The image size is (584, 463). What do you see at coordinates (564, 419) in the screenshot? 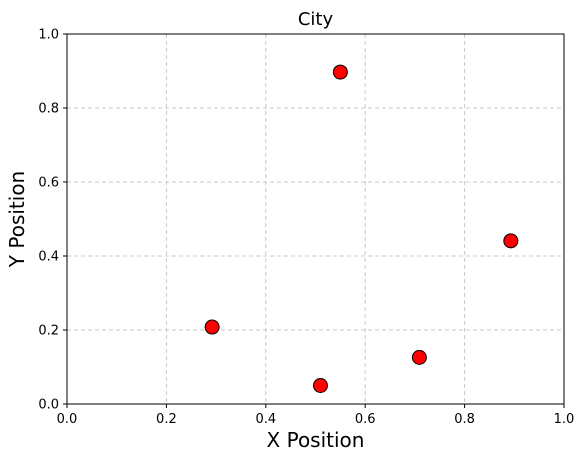
I see `x-tick-label: 1.0` at bounding box center [564, 419].